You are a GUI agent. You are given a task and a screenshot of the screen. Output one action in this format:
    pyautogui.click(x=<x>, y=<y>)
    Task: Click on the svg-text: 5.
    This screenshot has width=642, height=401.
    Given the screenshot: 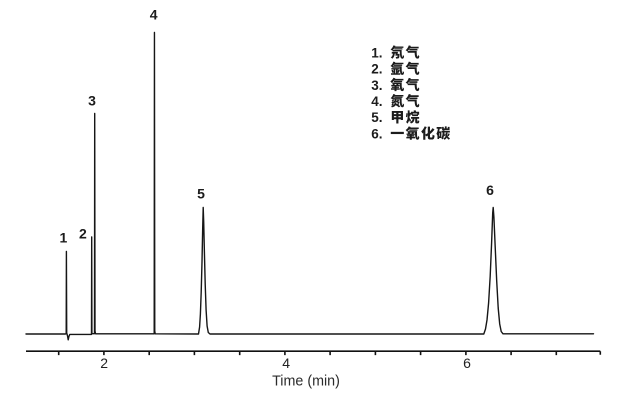 What is the action you would take?
    pyautogui.click(x=376, y=117)
    